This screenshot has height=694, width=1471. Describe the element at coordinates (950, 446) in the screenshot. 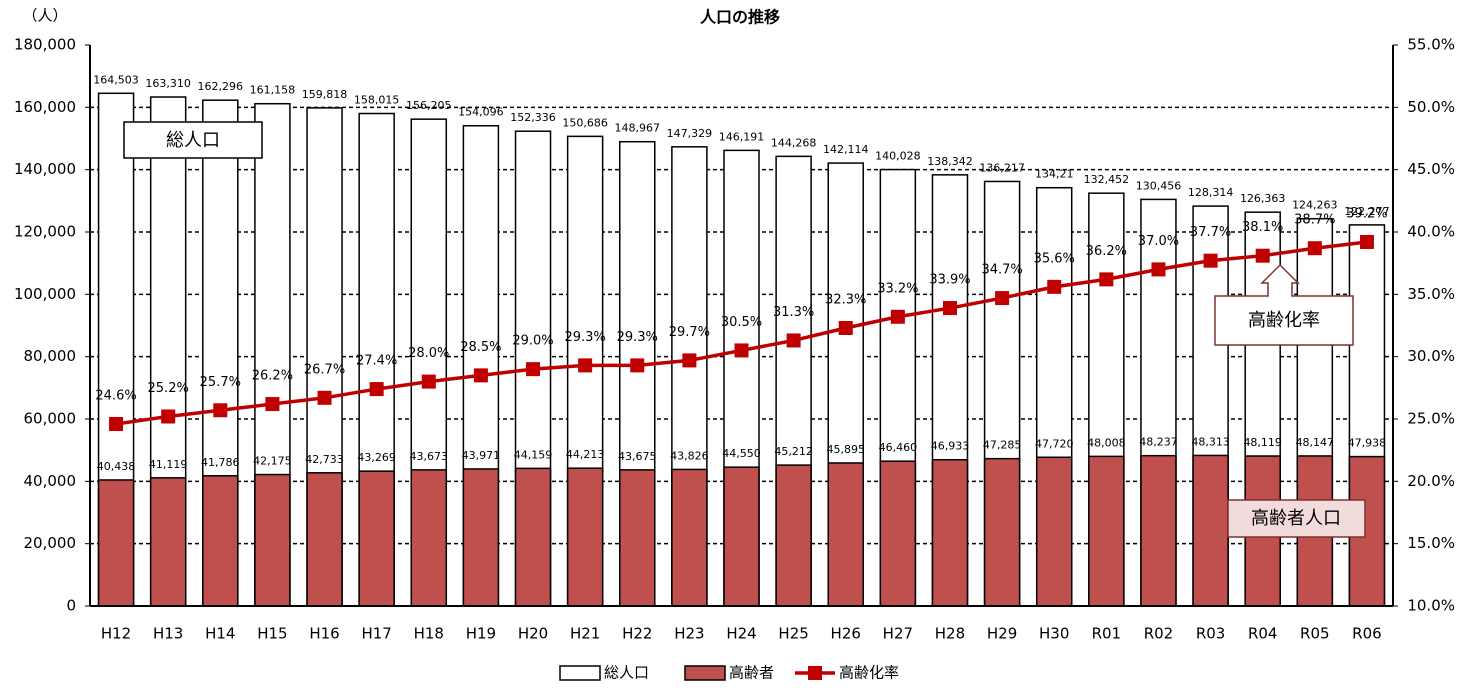

I see `data-label: 46,933` at that location.